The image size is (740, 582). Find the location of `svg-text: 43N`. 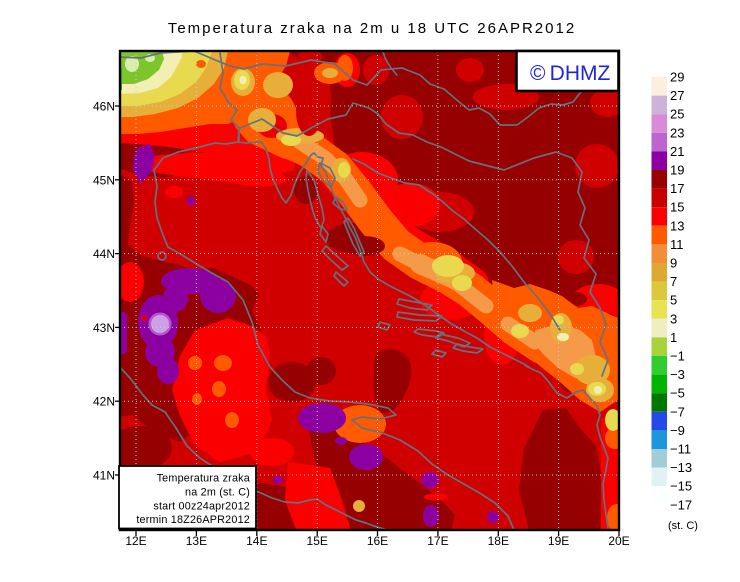

svg-text: 43N is located at coordinates (104, 328).